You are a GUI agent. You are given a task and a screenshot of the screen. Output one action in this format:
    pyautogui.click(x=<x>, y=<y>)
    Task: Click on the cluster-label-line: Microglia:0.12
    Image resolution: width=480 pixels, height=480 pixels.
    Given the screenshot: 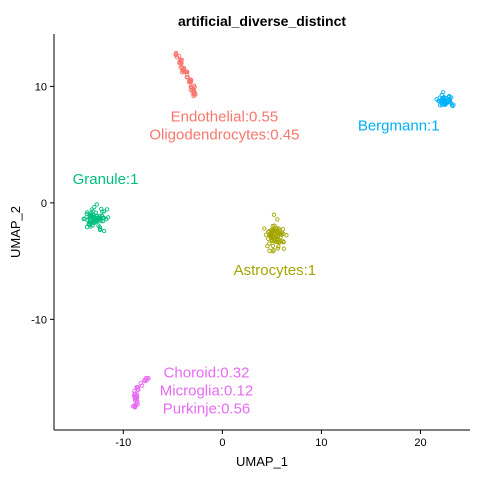 What is the action you would take?
    pyautogui.click(x=206, y=391)
    